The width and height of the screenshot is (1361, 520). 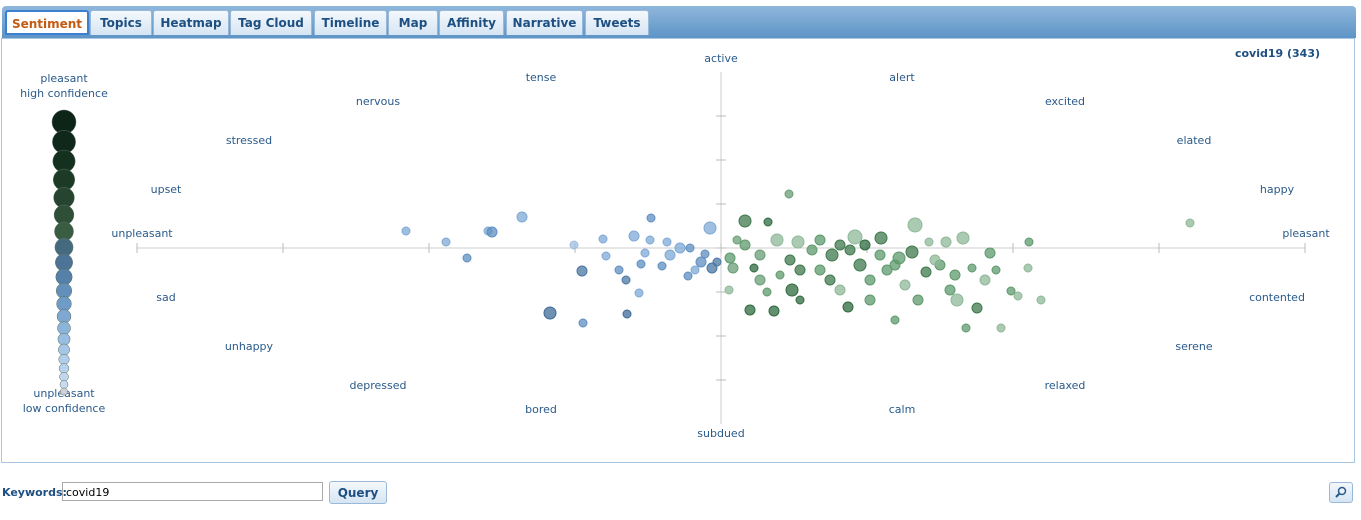 What do you see at coordinates (544, 22) in the screenshot?
I see `tab: Narrative` at bounding box center [544, 22].